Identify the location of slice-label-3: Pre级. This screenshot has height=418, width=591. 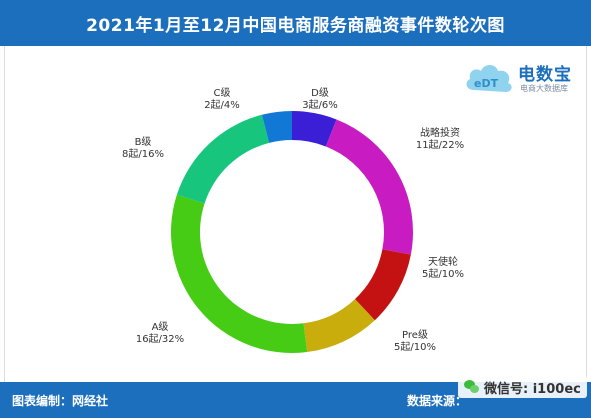
(415, 335).